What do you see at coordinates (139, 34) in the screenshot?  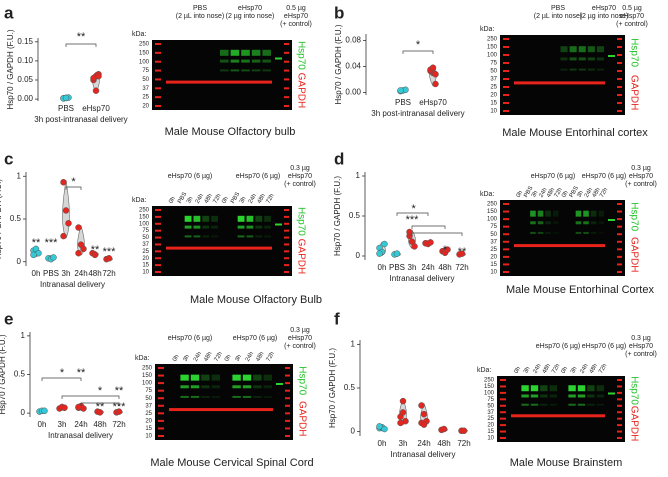 I see `kda-label: kDa:` at bounding box center [139, 34].